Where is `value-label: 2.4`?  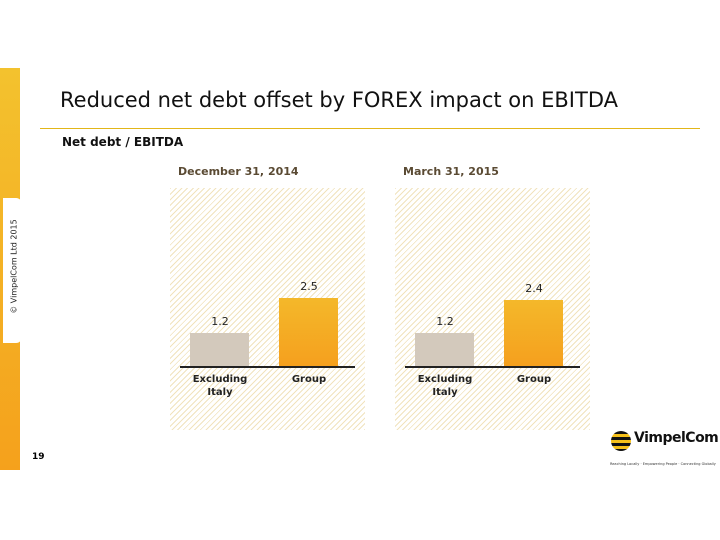
value-label: 2.4 is located at coordinates (534, 289).